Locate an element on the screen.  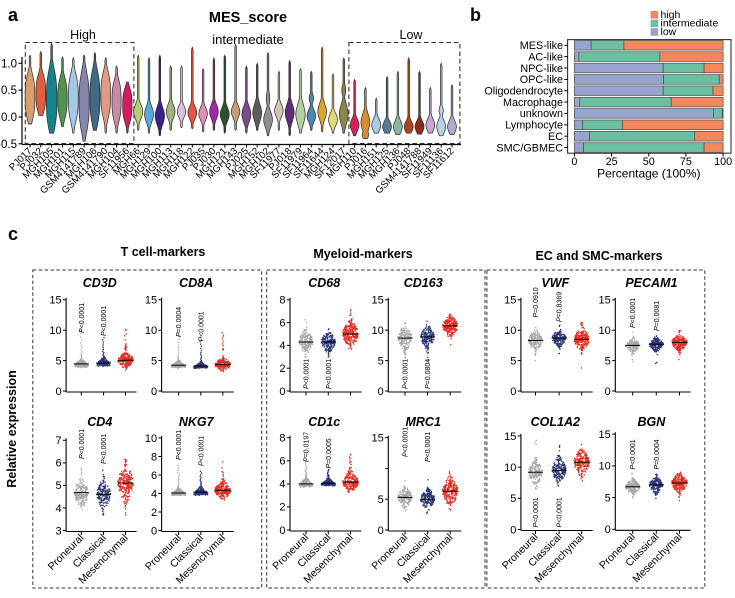
svg-text: High is located at coordinates (83, 35).